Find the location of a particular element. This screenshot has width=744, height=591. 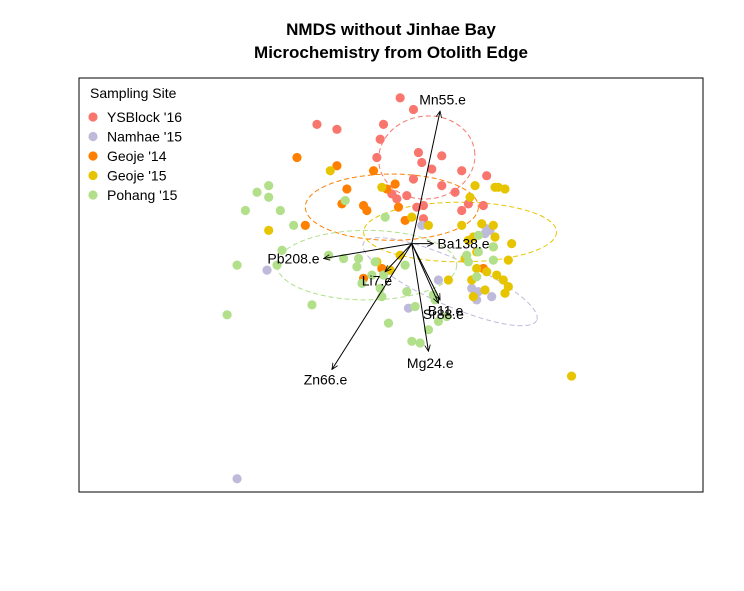

vector-label-mn55-e: Mn55.e is located at coordinates (442, 99).